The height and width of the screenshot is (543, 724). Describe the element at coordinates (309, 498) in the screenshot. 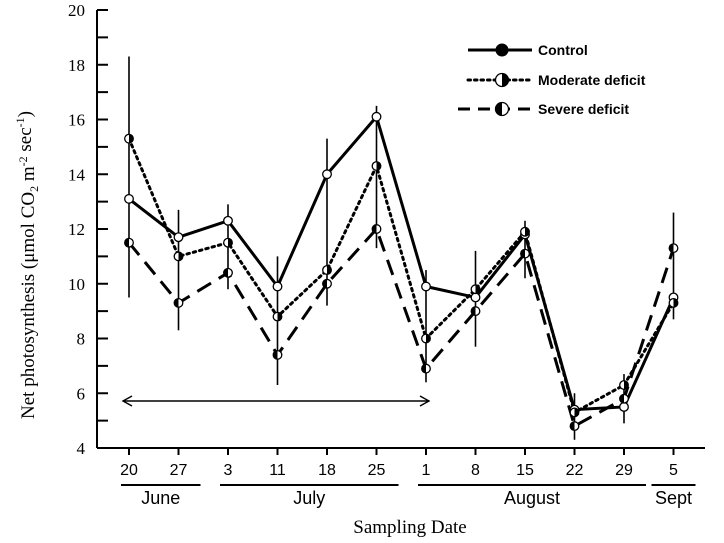

I see `month-label: July` at that location.